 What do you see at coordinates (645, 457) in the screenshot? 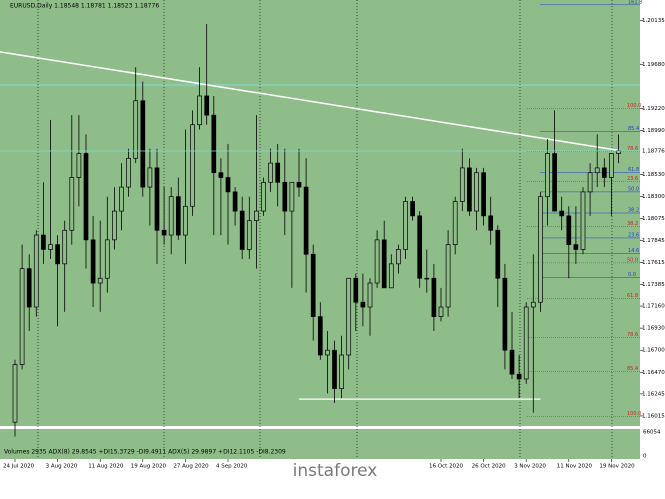
I see `indicator-min: 0` at bounding box center [645, 457].